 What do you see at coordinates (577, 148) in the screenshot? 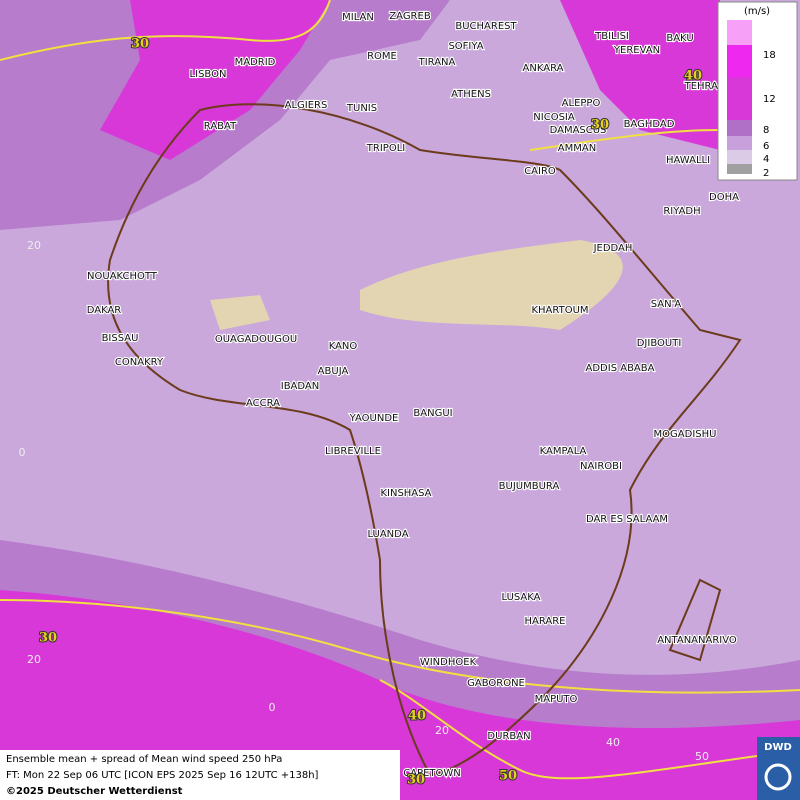
I see `city-label: AMMAN` at bounding box center [577, 148].